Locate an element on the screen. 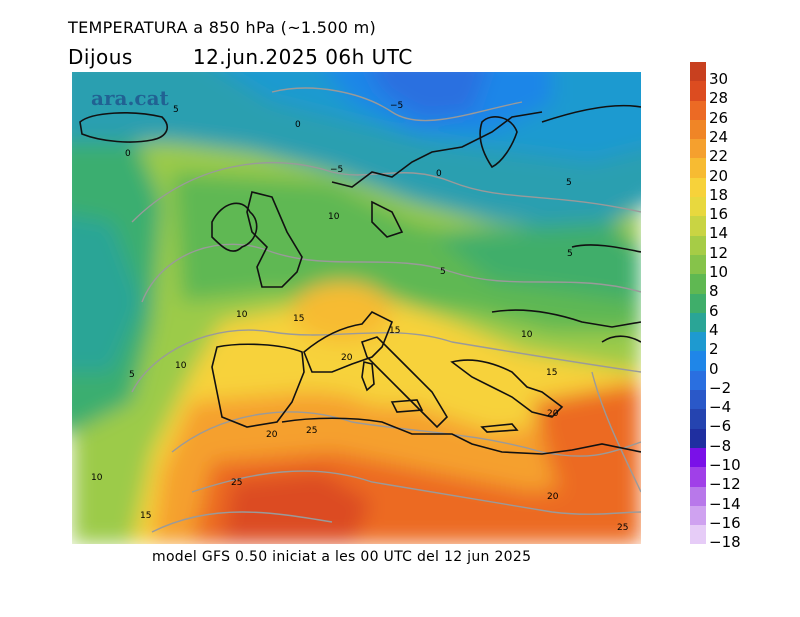 The width and height of the screenshot is (800, 617). colorbar-label: 4 is located at coordinates (714, 329).